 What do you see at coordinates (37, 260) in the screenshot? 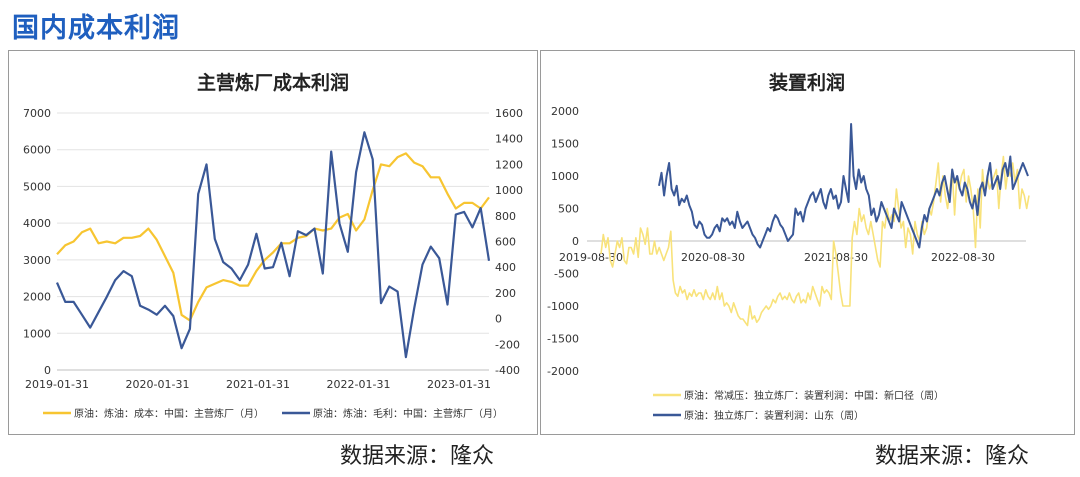
I see `y-tick-label-left: 3000` at bounding box center [37, 260].